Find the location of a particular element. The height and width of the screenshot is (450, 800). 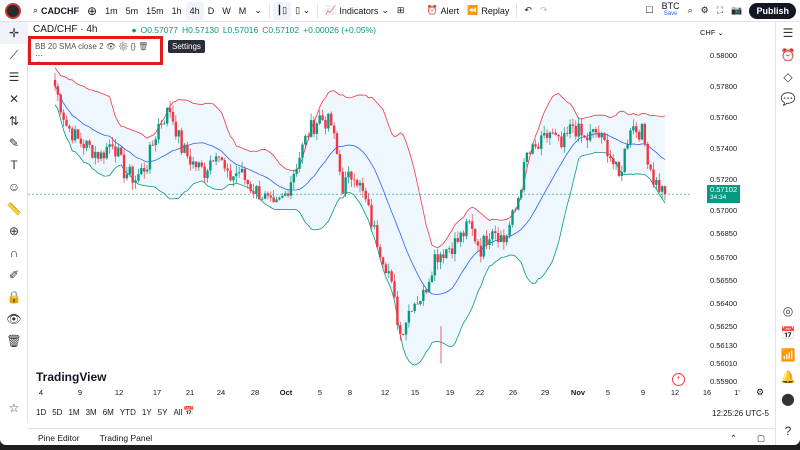

layers-icon: ◇ is located at coordinates (788, 77).